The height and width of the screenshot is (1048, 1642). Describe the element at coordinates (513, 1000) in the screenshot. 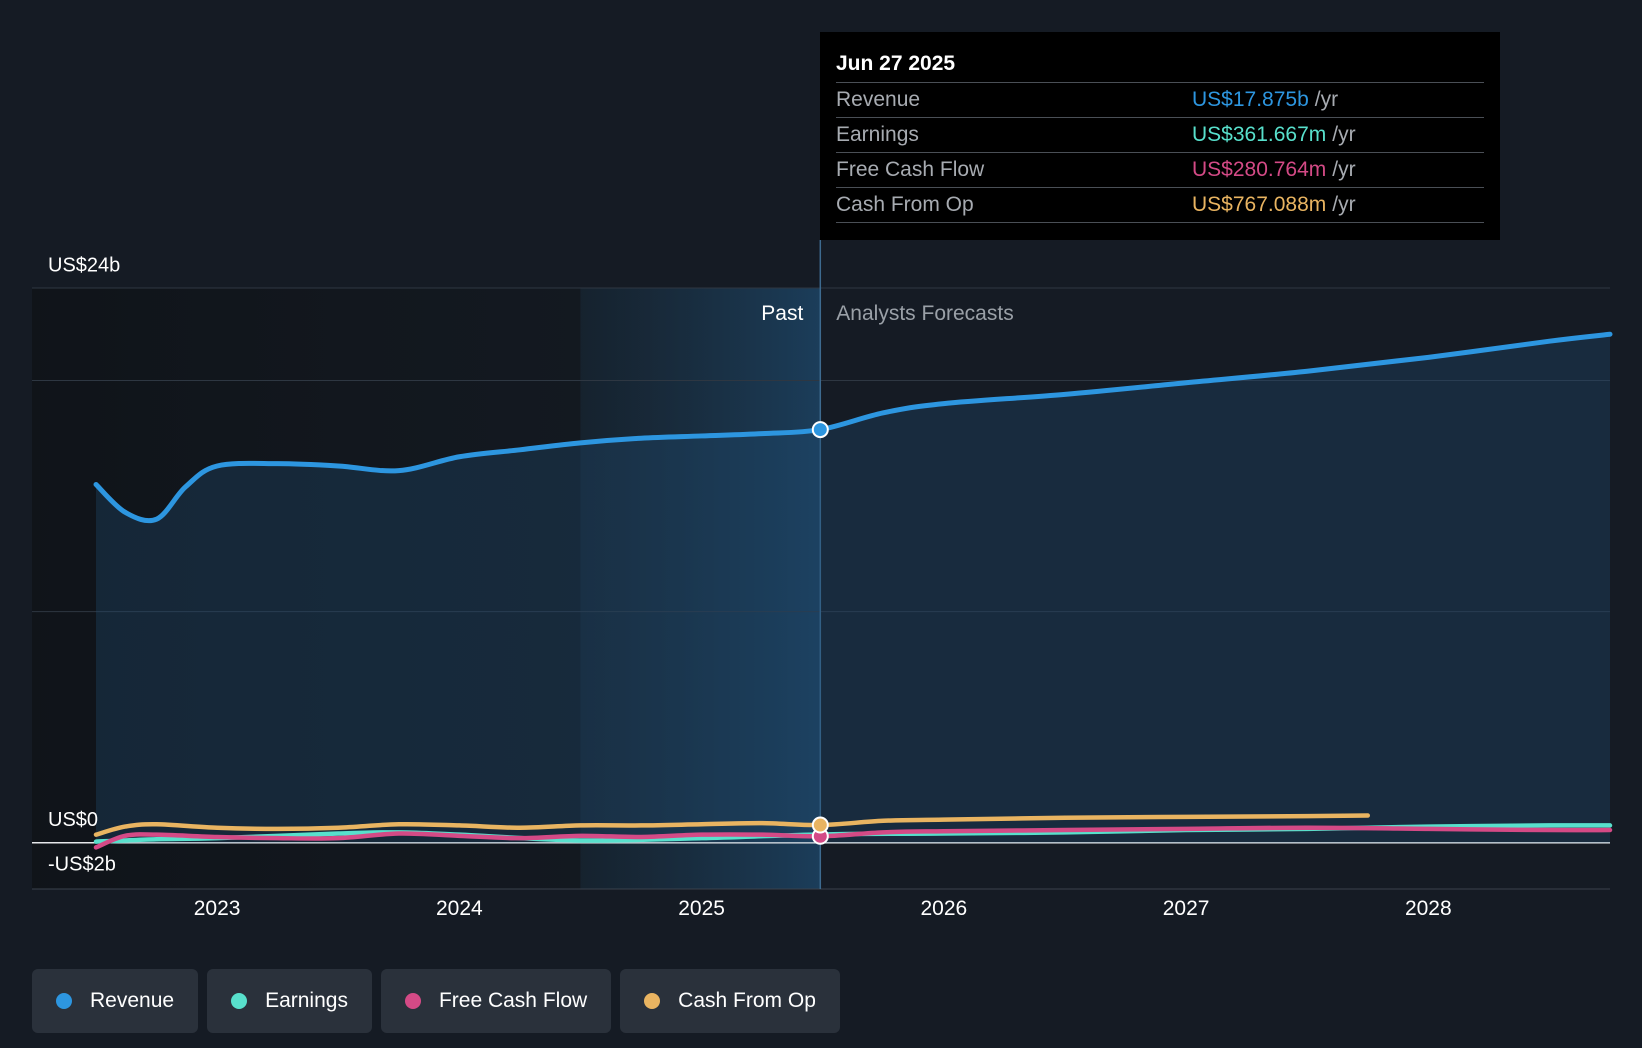

I see `legend-label: Free Cash Flow` at that location.